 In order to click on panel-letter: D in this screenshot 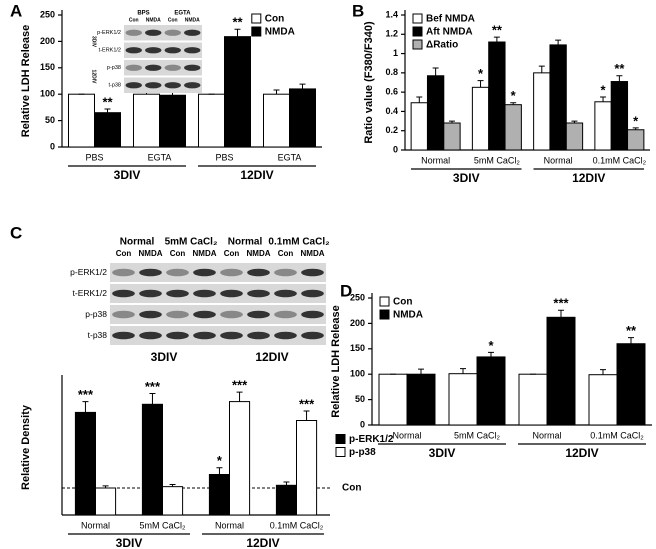, I will do `click(346, 290)`.